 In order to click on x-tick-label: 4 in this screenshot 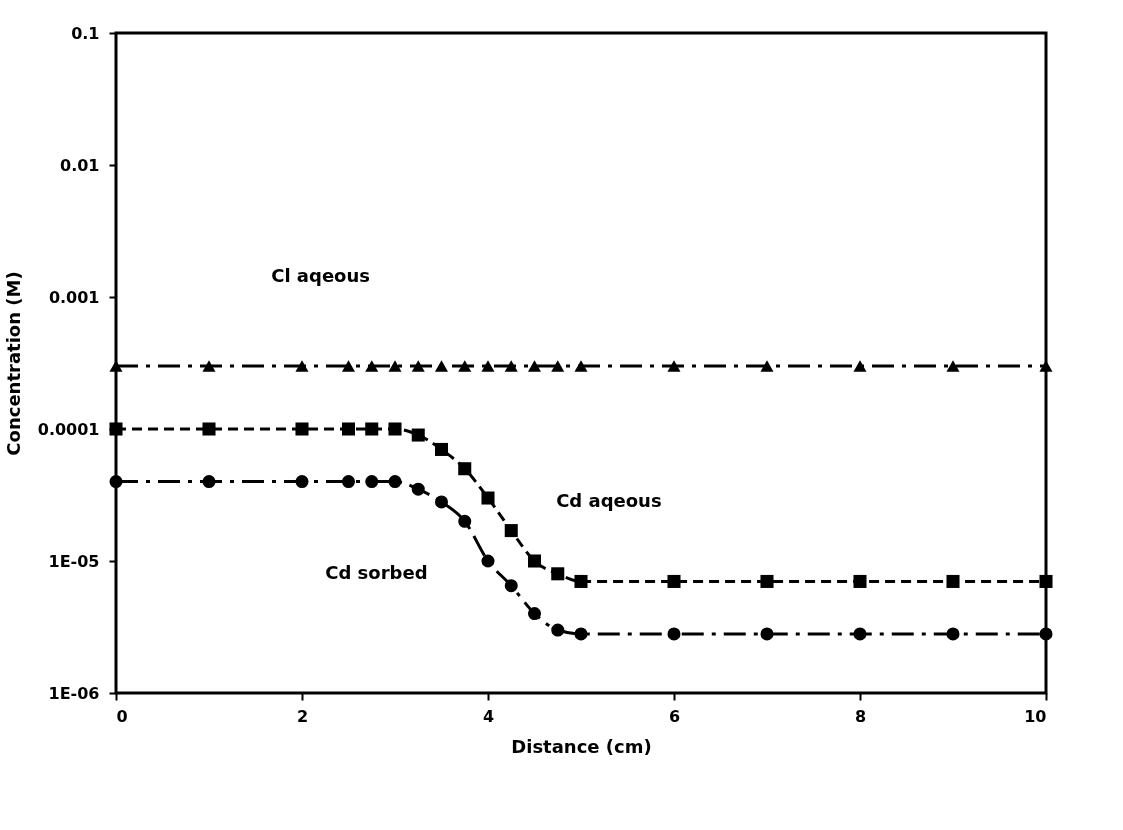, I will do `click(488, 716)`.